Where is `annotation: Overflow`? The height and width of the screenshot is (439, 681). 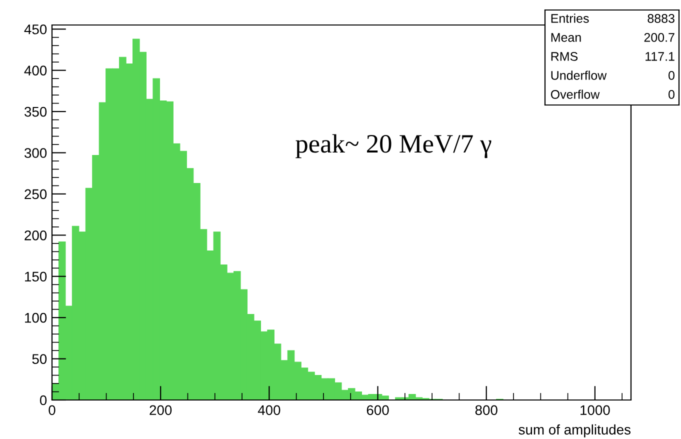
annotation: Overflow is located at coordinates (575, 94).